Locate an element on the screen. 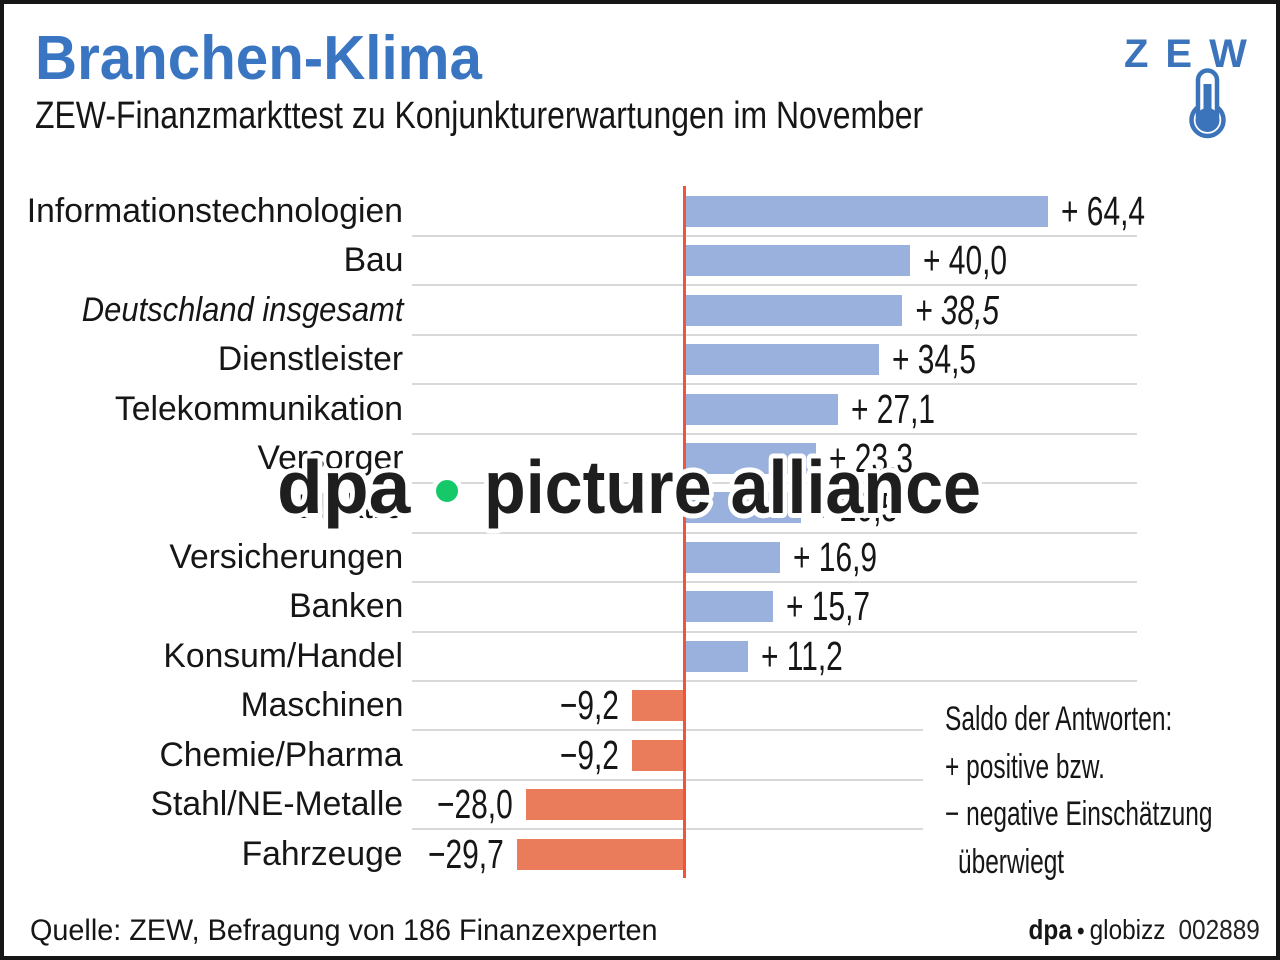 This screenshot has height=960, width=1280. category-label: Versorger is located at coordinates (330, 457).